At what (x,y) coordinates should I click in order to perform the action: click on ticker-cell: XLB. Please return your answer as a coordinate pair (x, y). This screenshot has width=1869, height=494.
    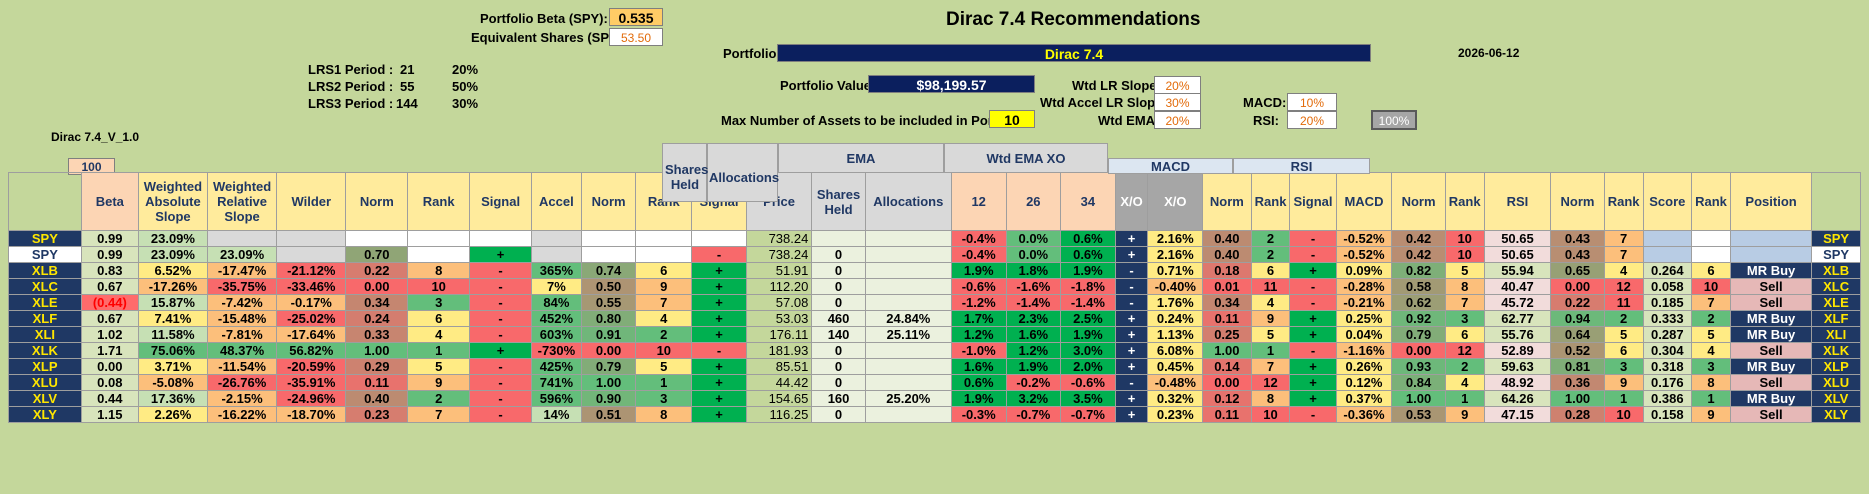
    Looking at the image, I should click on (45, 270).